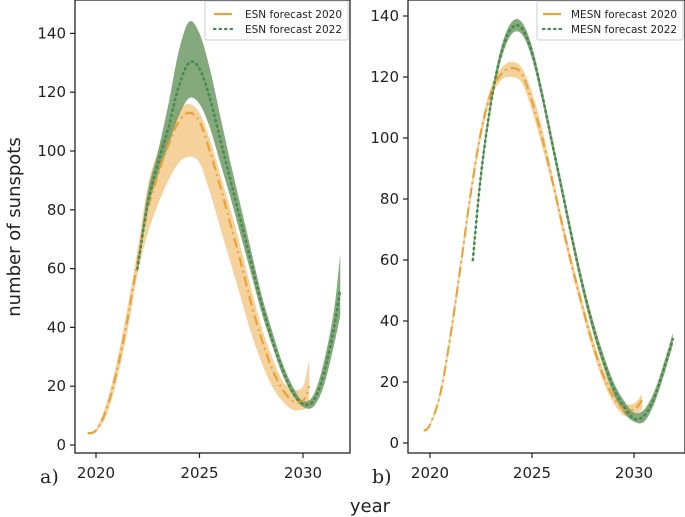 This screenshot has height=517, width=685. What do you see at coordinates (382, 477) in the screenshot?
I see `panel-b-label: b)` at bounding box center [382, 477].